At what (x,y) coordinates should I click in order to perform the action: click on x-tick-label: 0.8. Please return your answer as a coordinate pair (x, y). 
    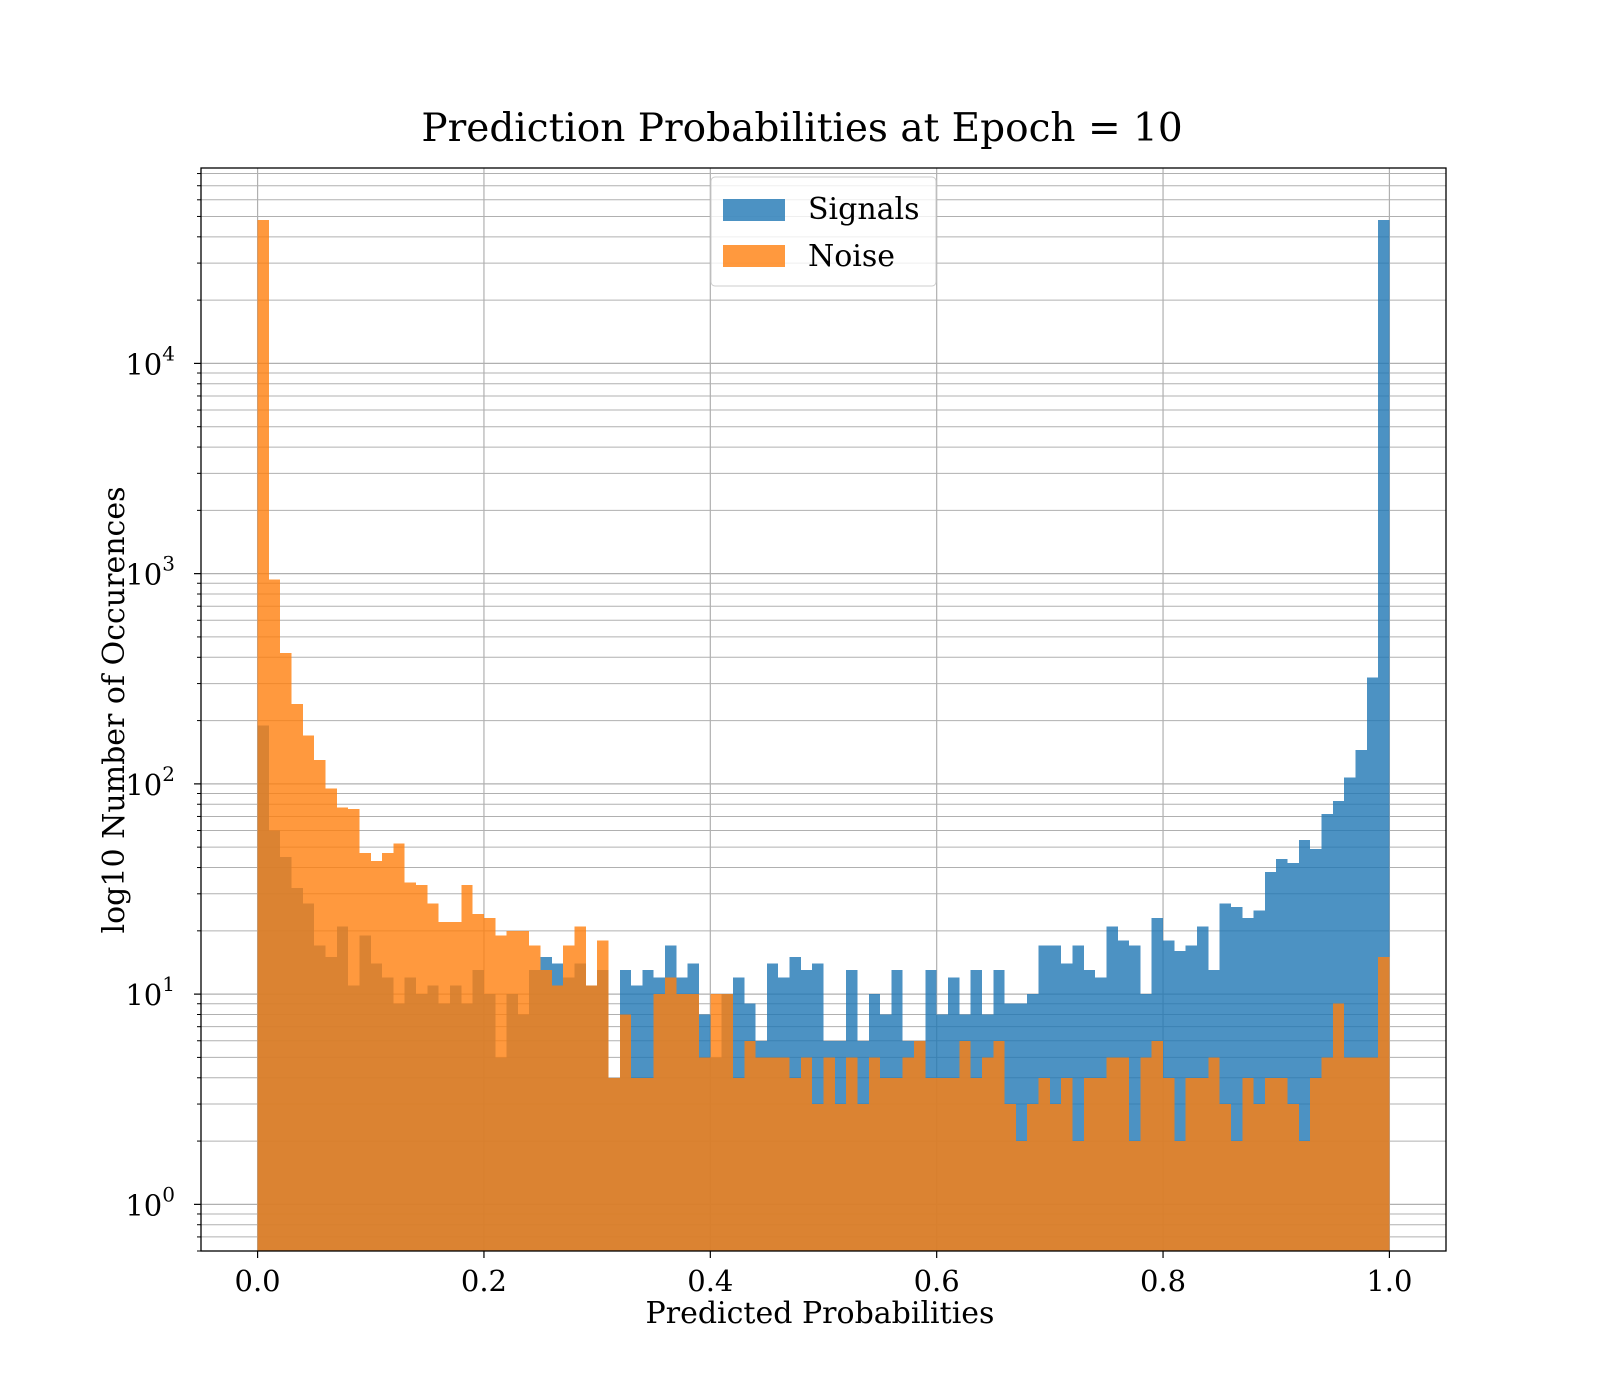
    Looking at the image, I should click on (1163, 1281).